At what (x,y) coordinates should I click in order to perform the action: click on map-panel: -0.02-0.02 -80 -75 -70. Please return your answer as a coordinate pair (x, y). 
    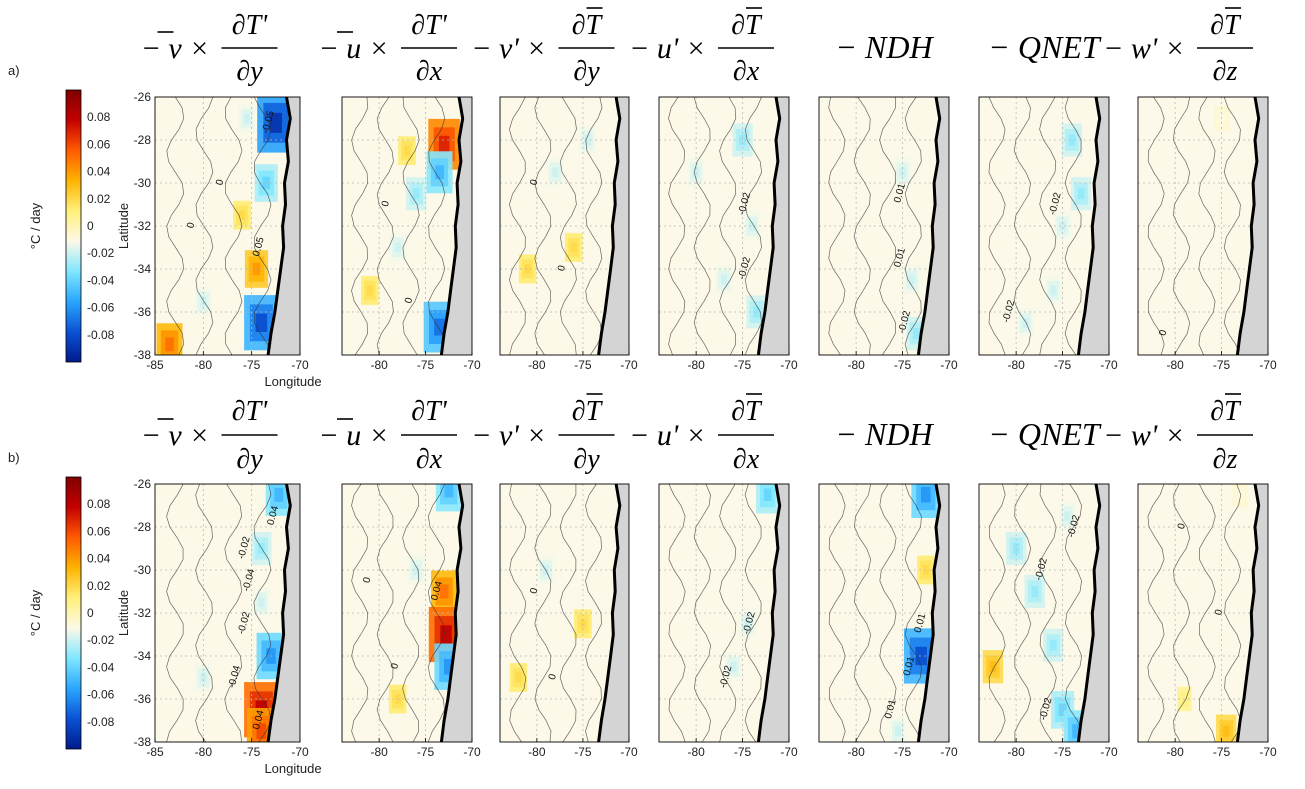
    Looking at the image, I should click on (728, 234).